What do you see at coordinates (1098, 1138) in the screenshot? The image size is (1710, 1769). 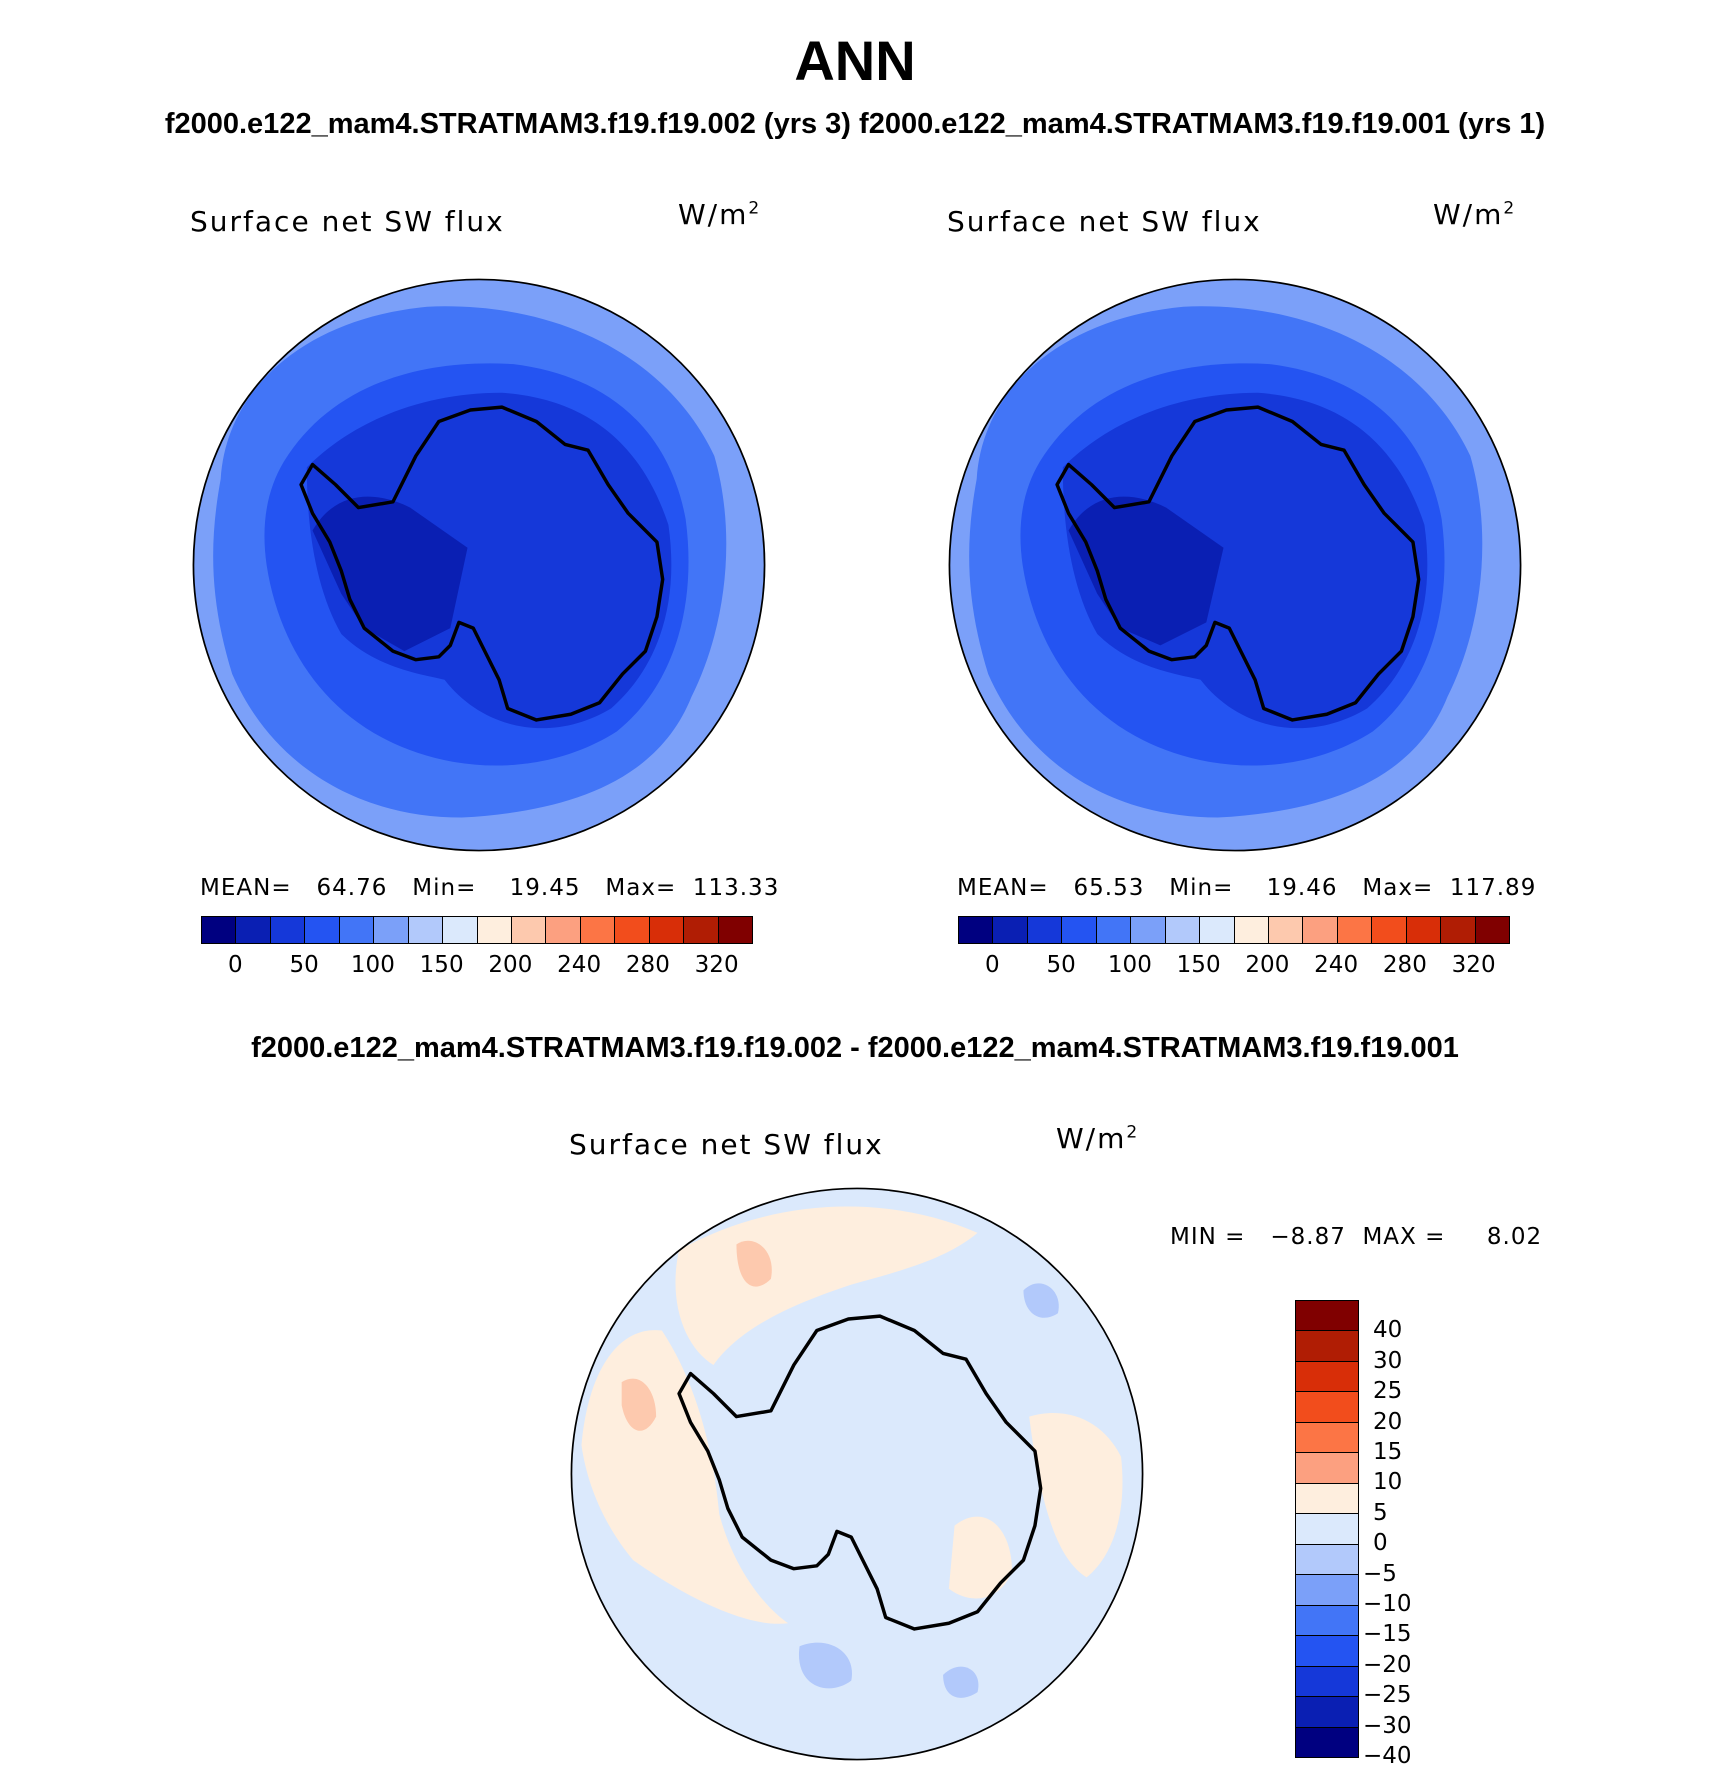 I see `diff-units-label: W/m2` at bounding box center [1098, 1138].